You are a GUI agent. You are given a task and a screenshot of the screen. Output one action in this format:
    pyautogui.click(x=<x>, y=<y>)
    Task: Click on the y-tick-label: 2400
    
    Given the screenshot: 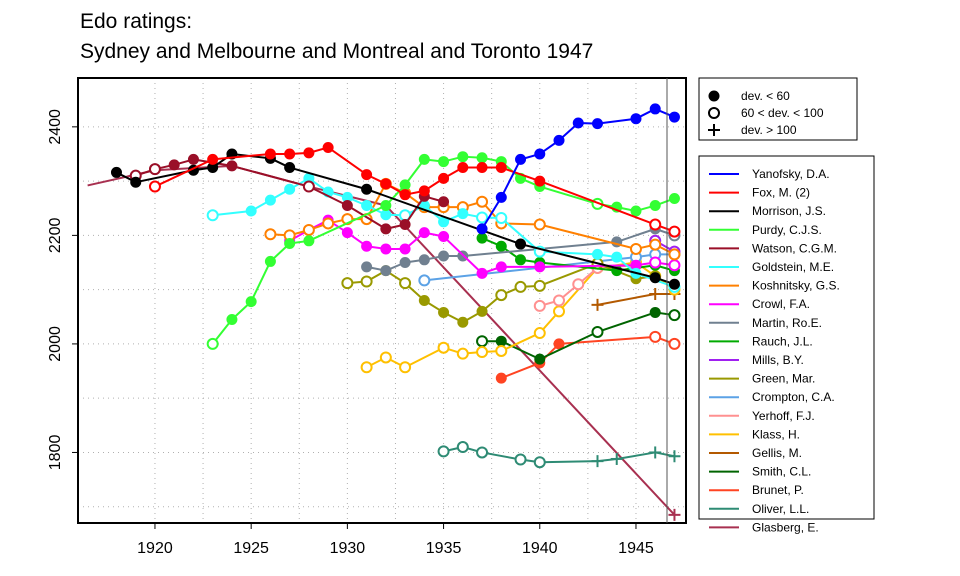 What is the action you would take?
    pyautogui.click(x=55, y=127)
    